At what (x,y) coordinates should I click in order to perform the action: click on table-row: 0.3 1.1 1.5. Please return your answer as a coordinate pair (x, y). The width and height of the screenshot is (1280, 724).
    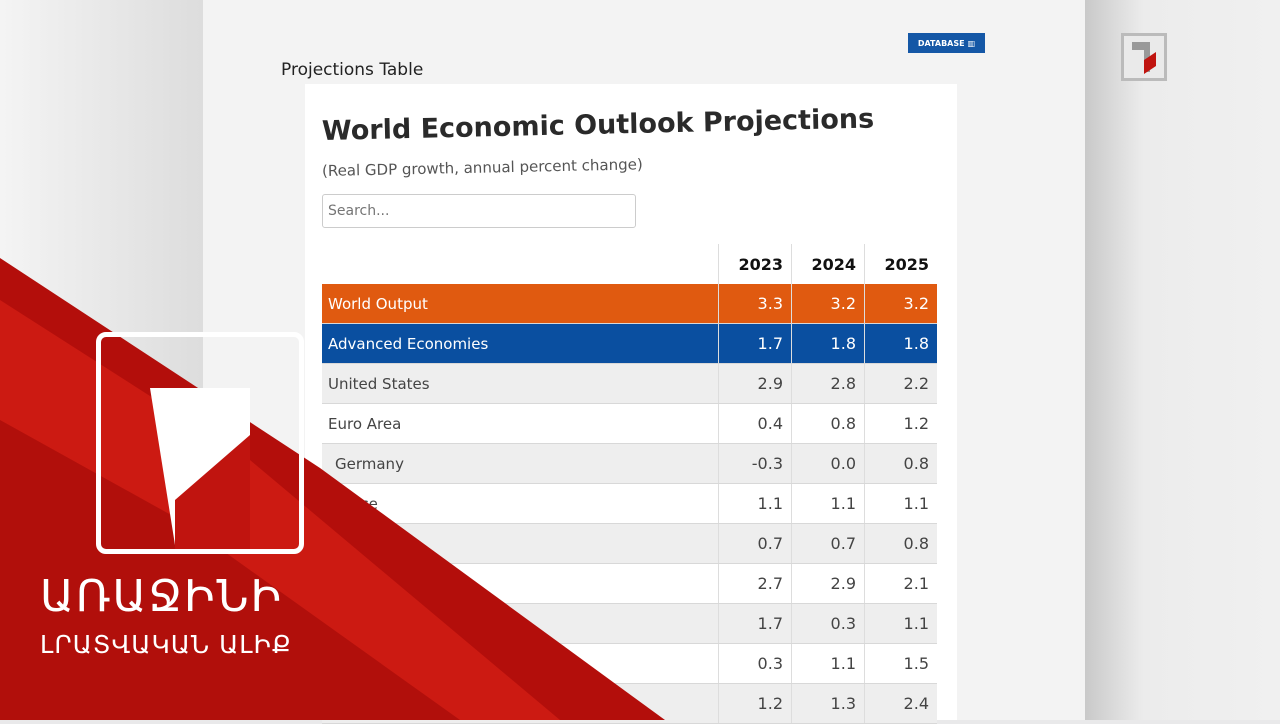
    Looking at the image, I should click on (629, 664).